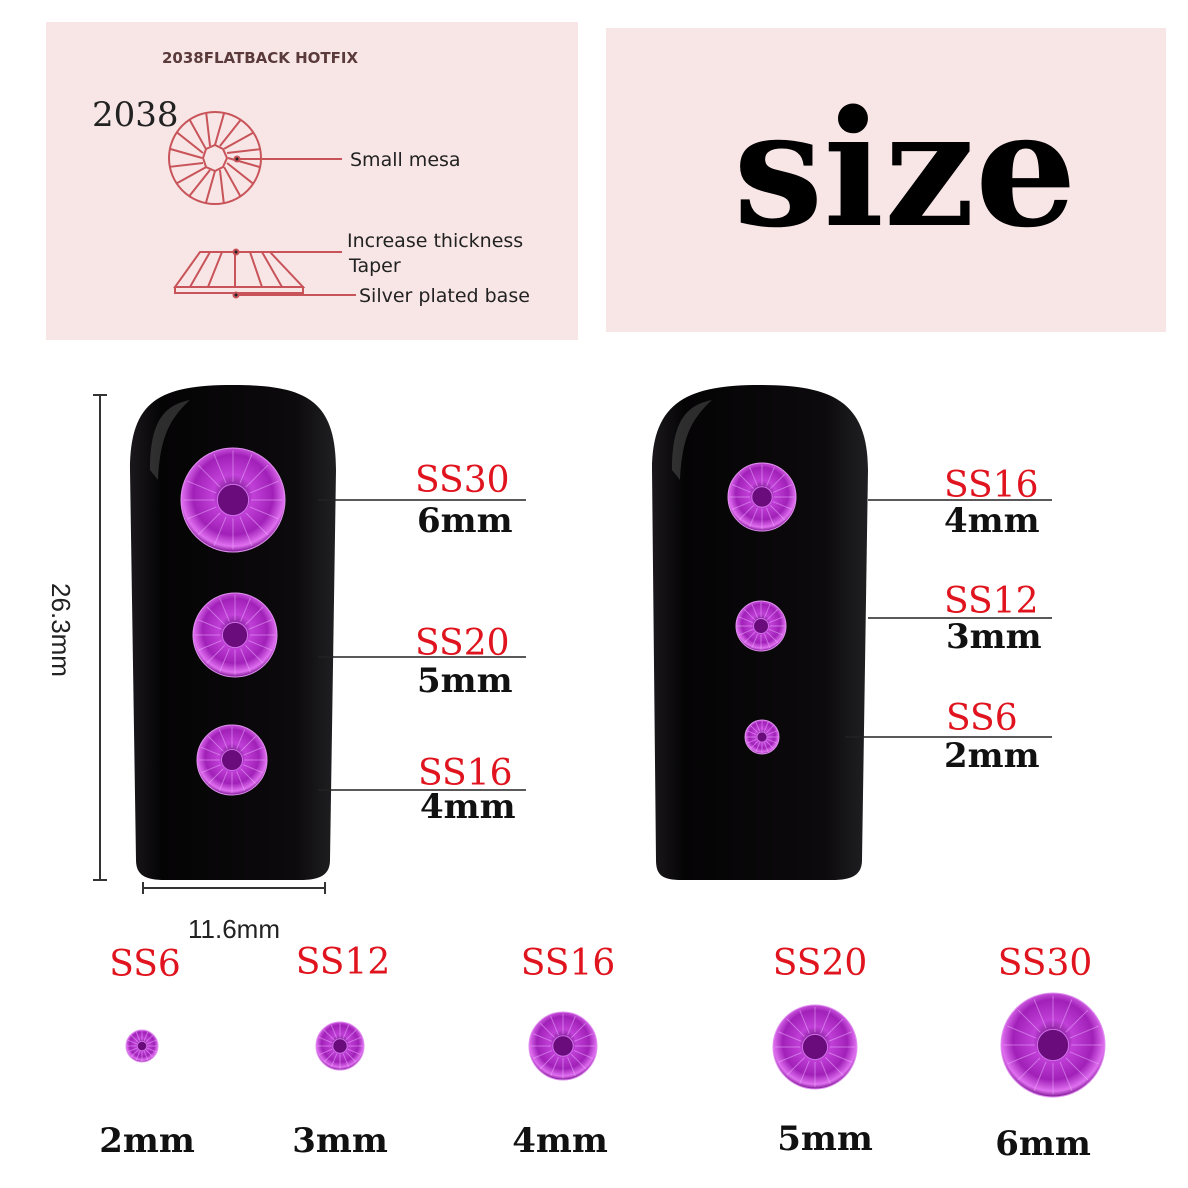 This screenshot has height=1188, width=1188. I want to click on left-size-2: 5mm, so click(465, 681).